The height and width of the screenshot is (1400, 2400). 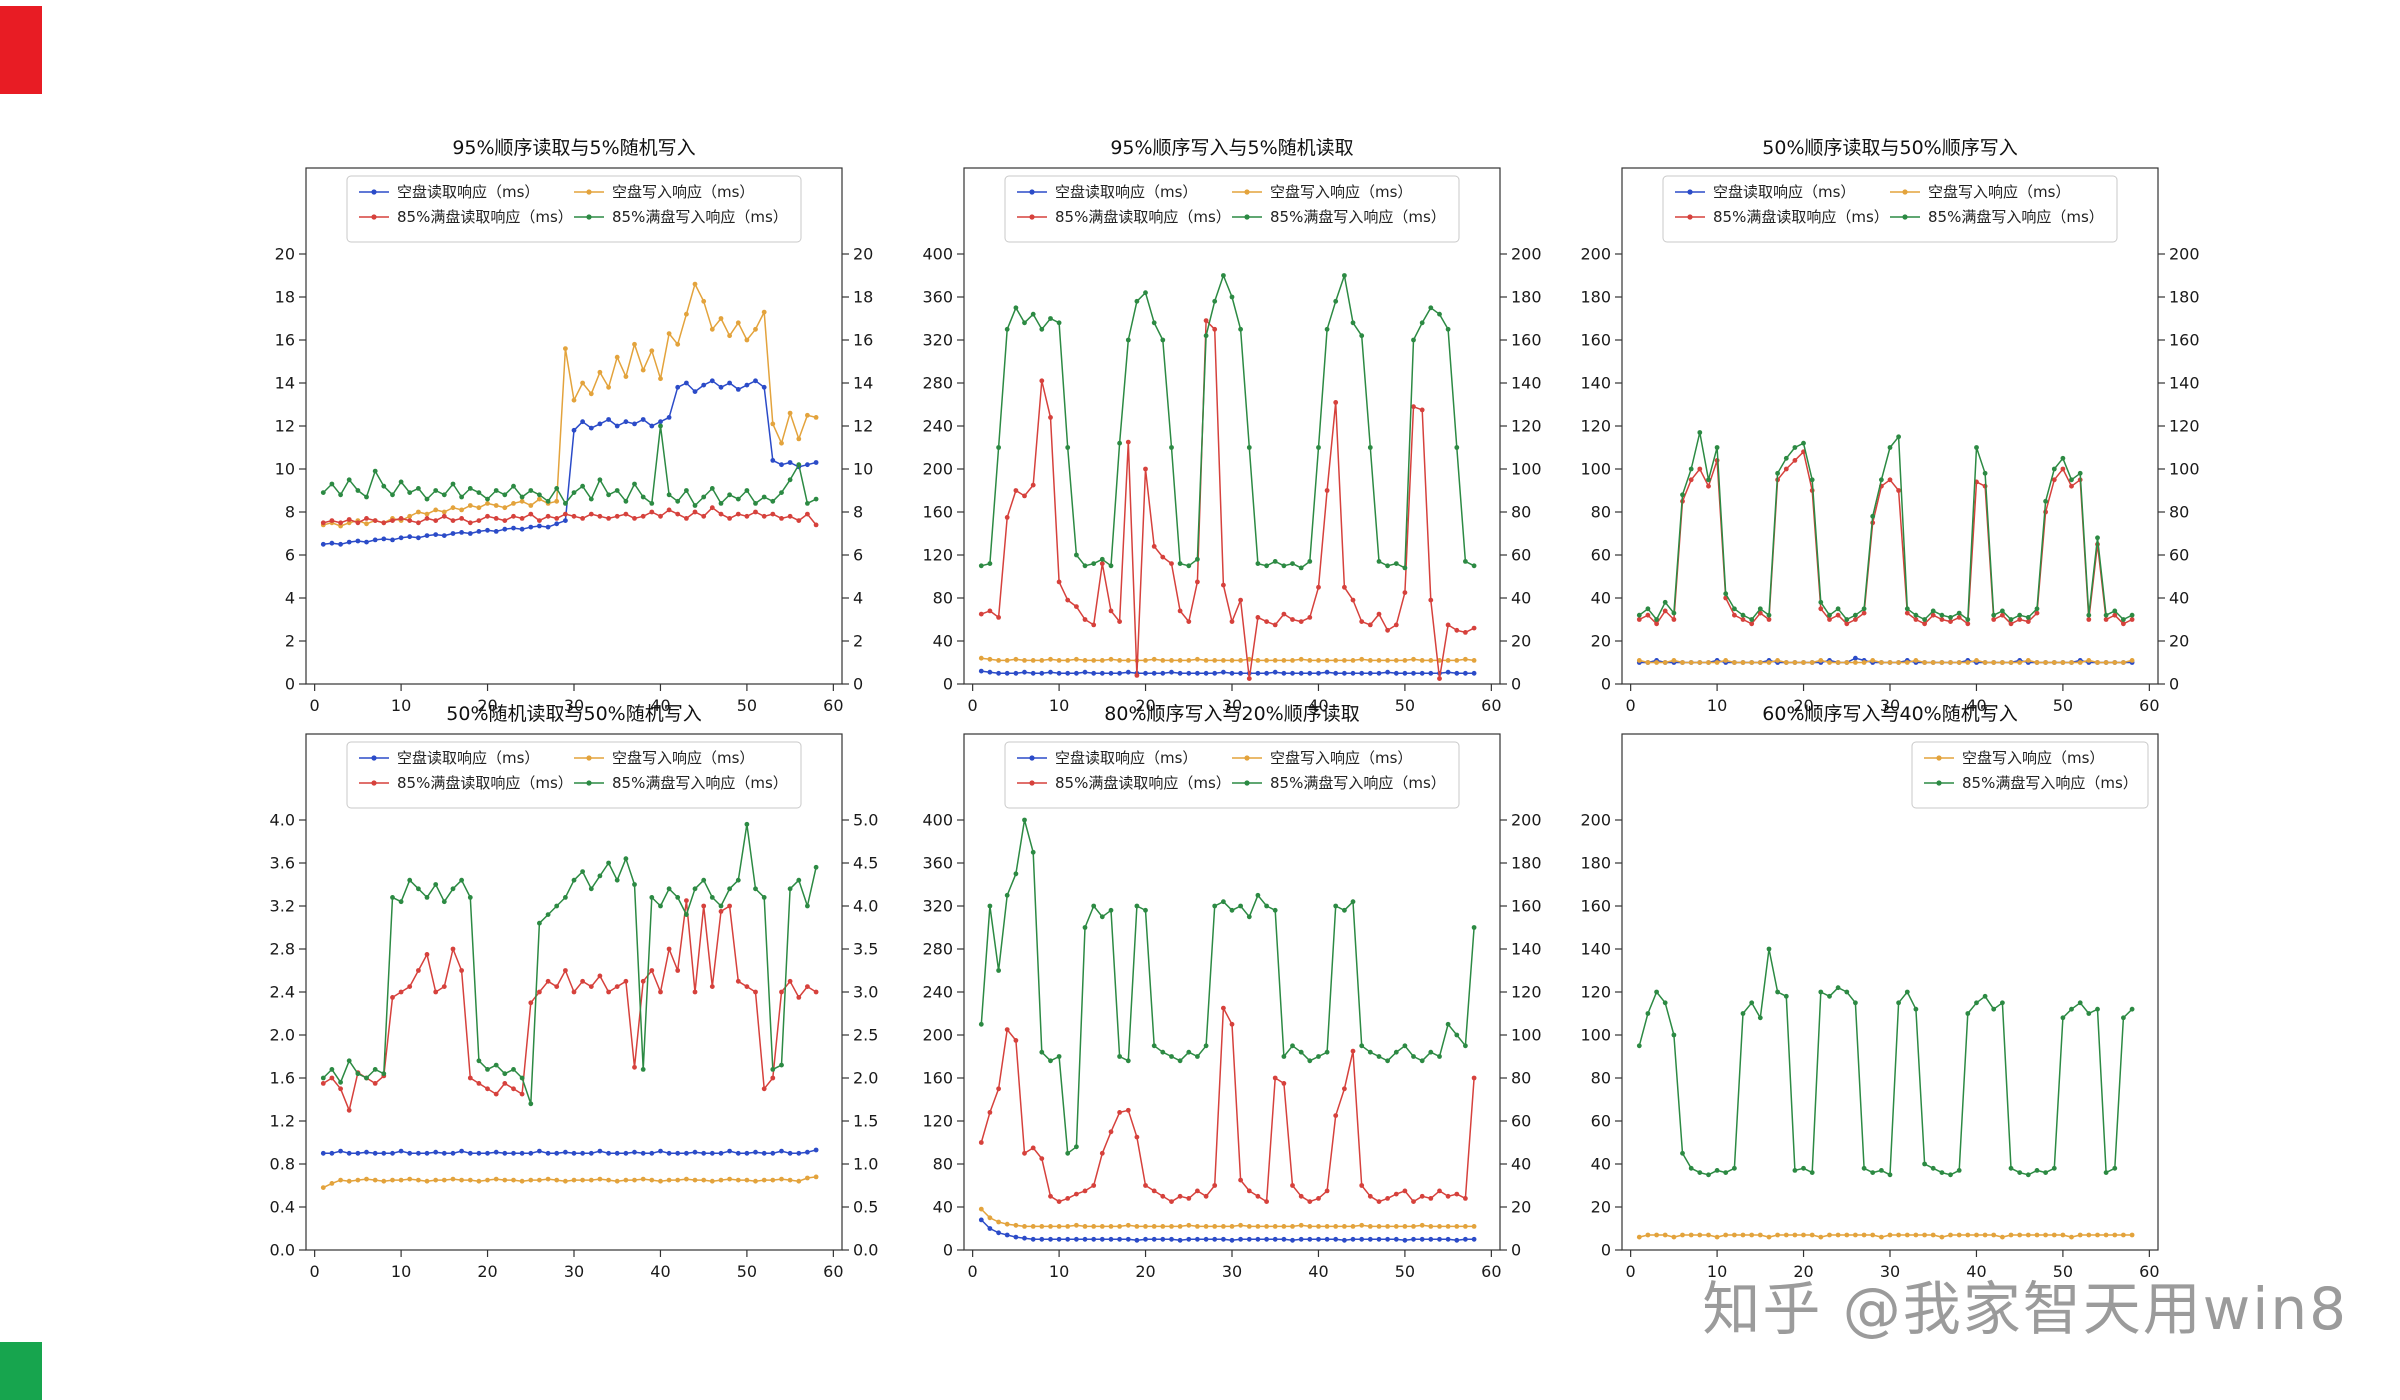 I want to click on empty-disk-write-line, so click(x=1228, y=659).